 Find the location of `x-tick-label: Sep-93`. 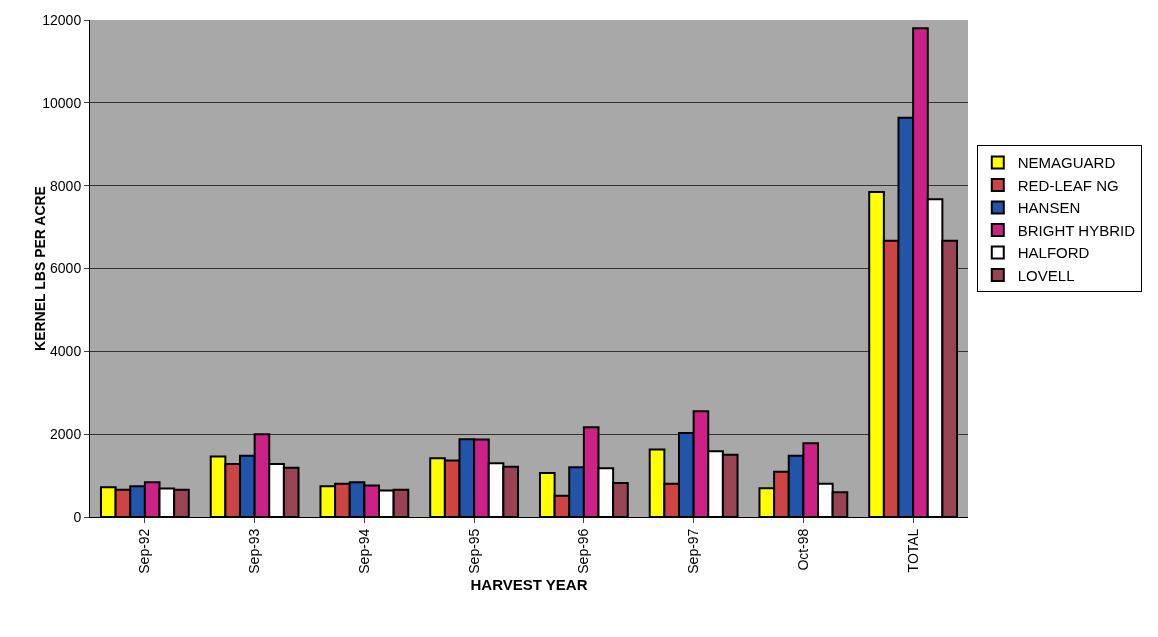

x-tick-label: Sep-93 is located at coordinates (254, 551).